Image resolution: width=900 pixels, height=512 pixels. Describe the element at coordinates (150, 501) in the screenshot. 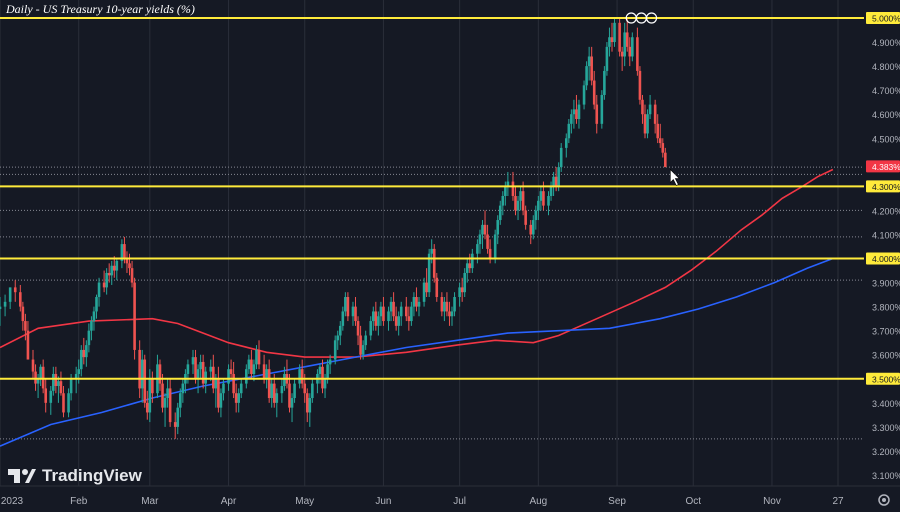

I see `time-axis-tick-label: Mar` at that location.